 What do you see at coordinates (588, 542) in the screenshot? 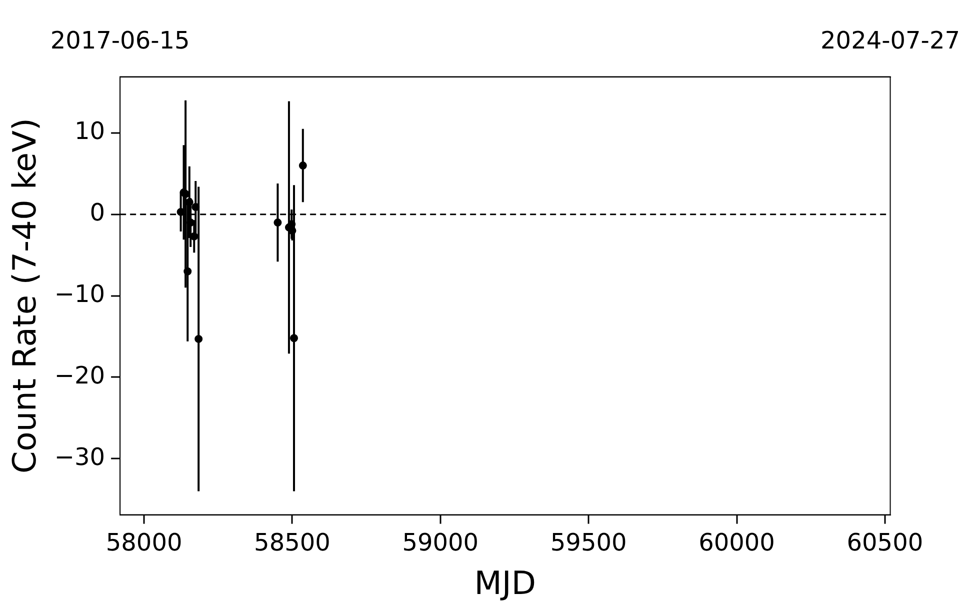
I see `x-tick-label: 59500` at bounding box center [588, 542].